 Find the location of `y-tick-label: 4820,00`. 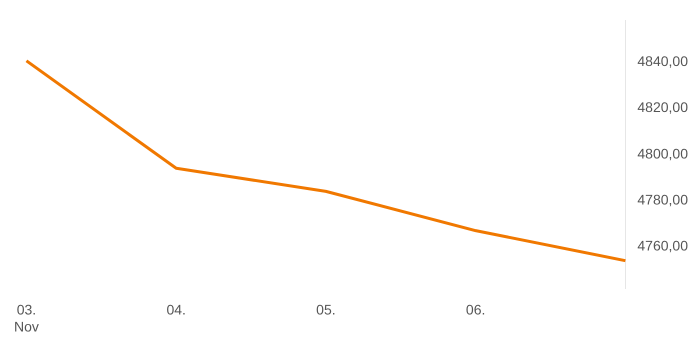

y-tick-label: 4820,00 is located at coordinates (662, 107).